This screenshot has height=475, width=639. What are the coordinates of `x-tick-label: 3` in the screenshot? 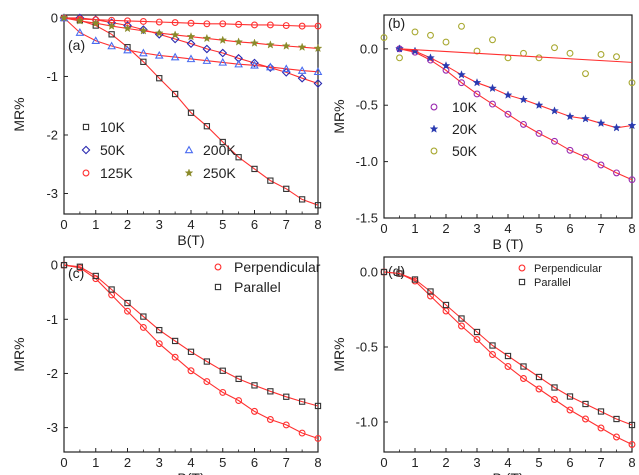 It's located at (159, 224).